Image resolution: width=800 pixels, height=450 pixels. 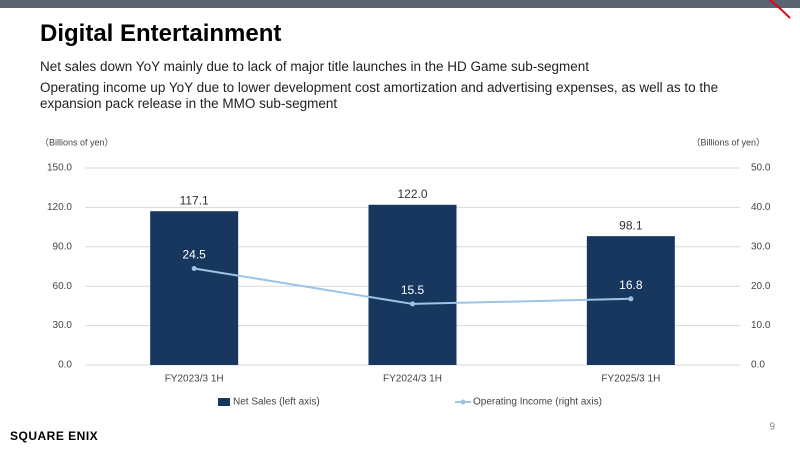 What do you see at coordinates (63, 246) in the screenshot?
I see `y-tick-label: 90.0` at bounding box center [63, 246].